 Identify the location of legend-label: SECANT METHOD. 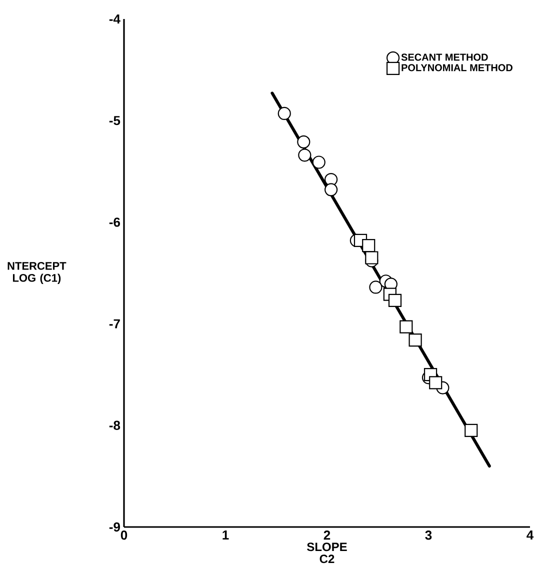
(444, 57).